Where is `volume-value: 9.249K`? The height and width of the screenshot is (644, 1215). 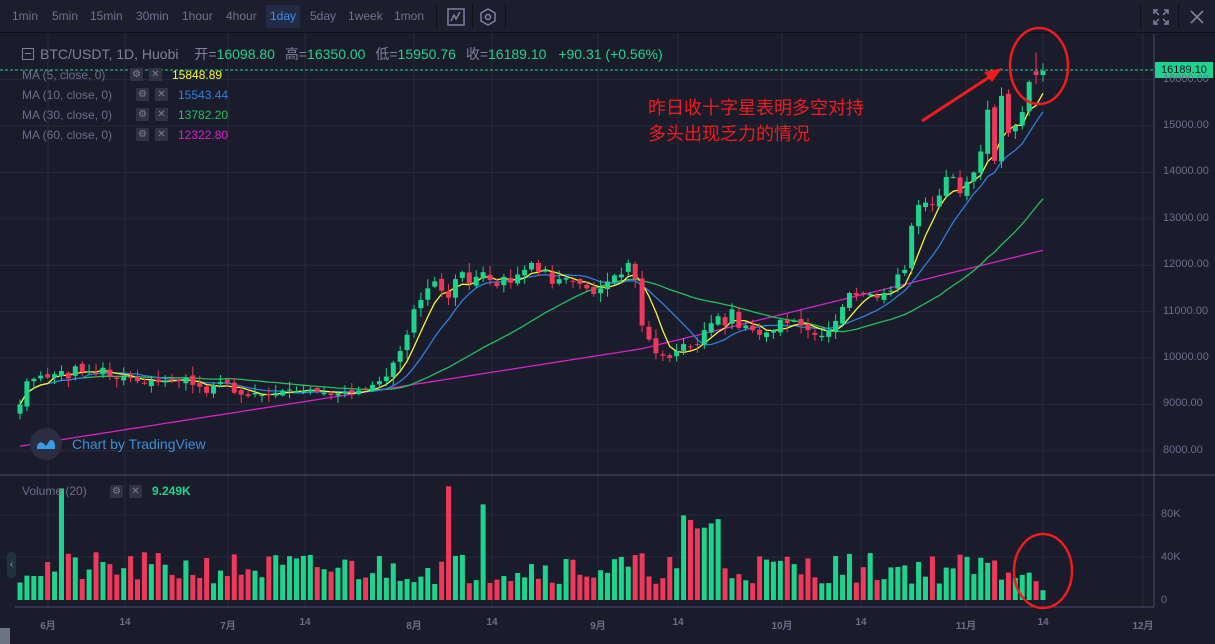
volume-value: 9.249K is located at coordinates (171, 491).